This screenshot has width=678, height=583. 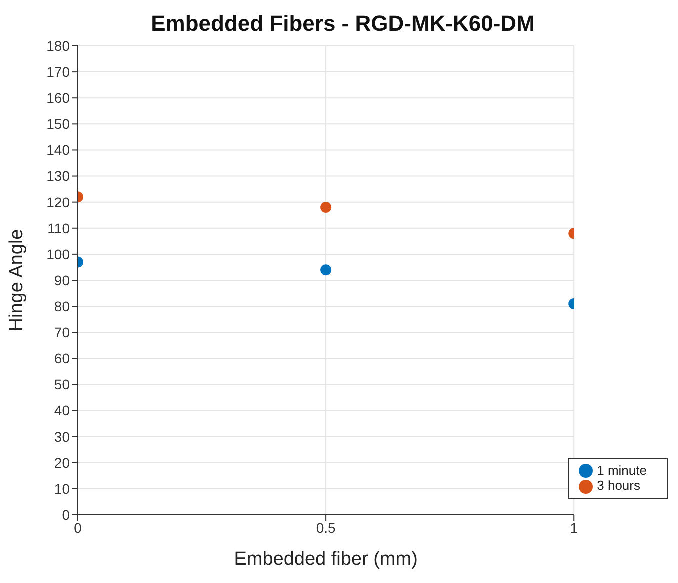 What do you see at coordinates (58, 202) in the screenshot?
I see `y-tick-label: 120` at bounding box center [58, 202].